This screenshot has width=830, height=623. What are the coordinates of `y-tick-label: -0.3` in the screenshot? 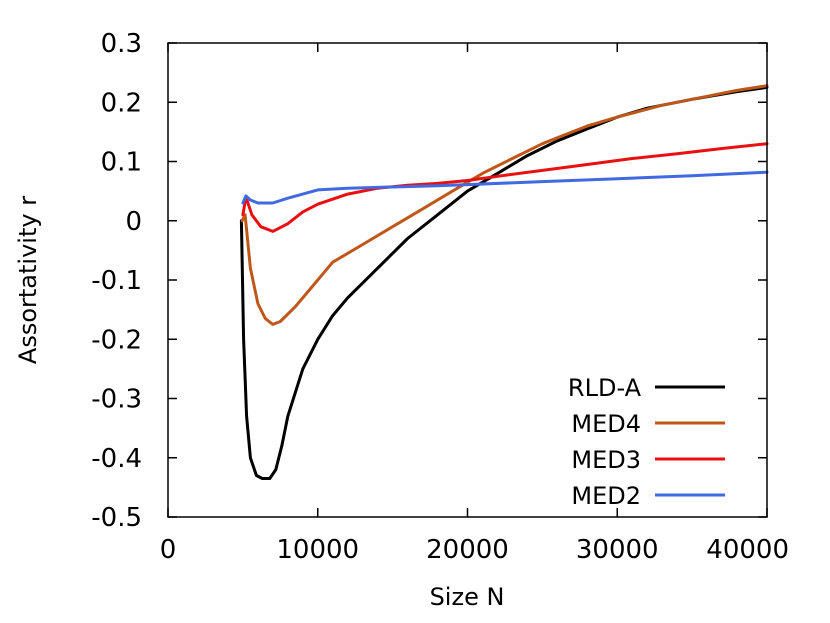 It's located at (116, 400).